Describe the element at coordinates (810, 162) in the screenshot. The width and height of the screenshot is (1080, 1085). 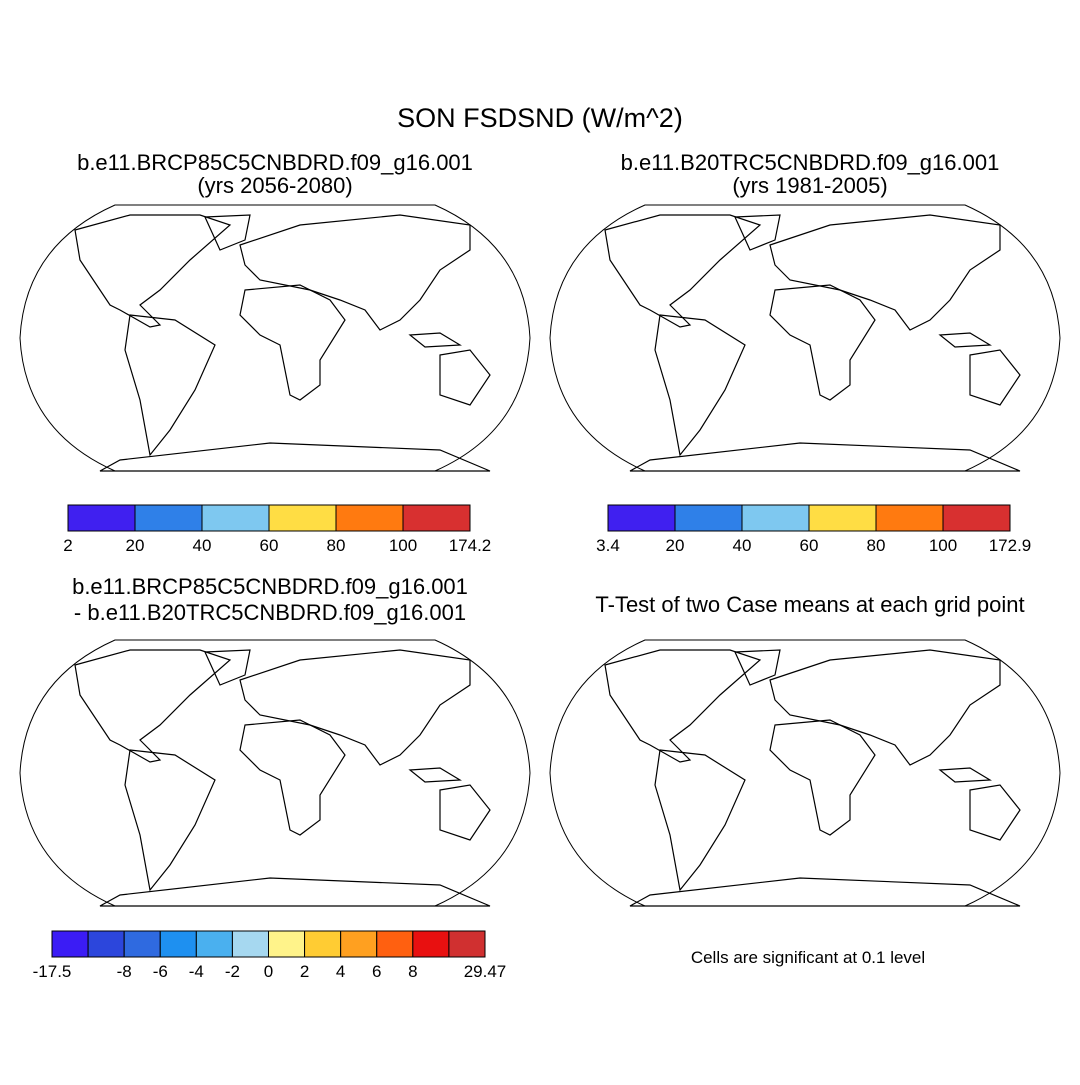
I see `panel-title: b.e11.B20TRC5CNBDRD.f09_g16.001` at that location.